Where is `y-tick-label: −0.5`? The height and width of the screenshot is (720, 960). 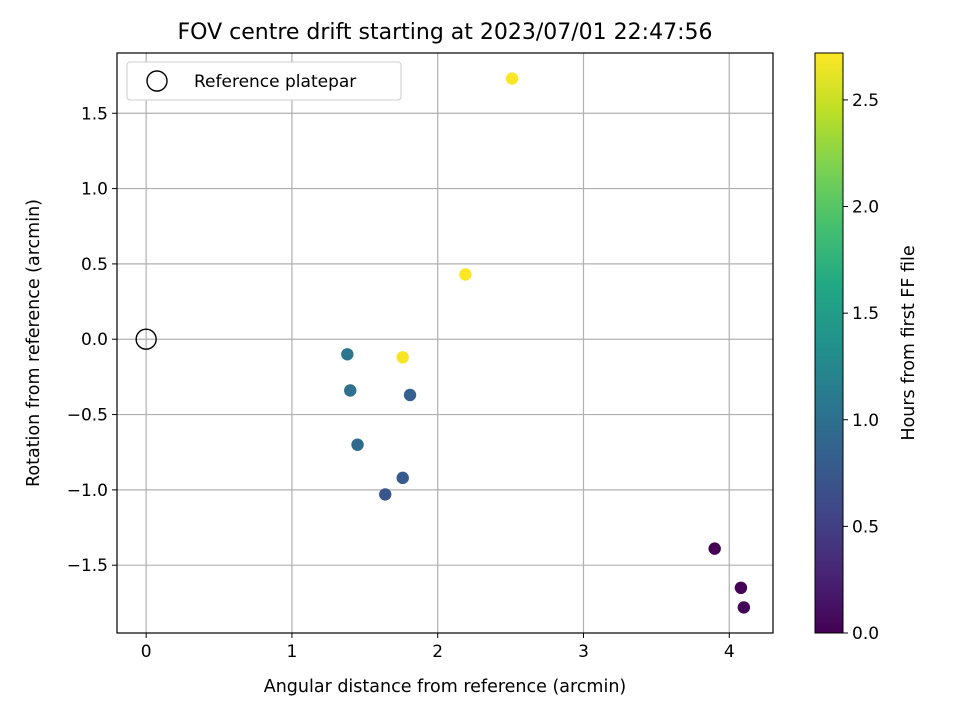
y-tick-label: −0.5 is located at coordinates (87, 416).